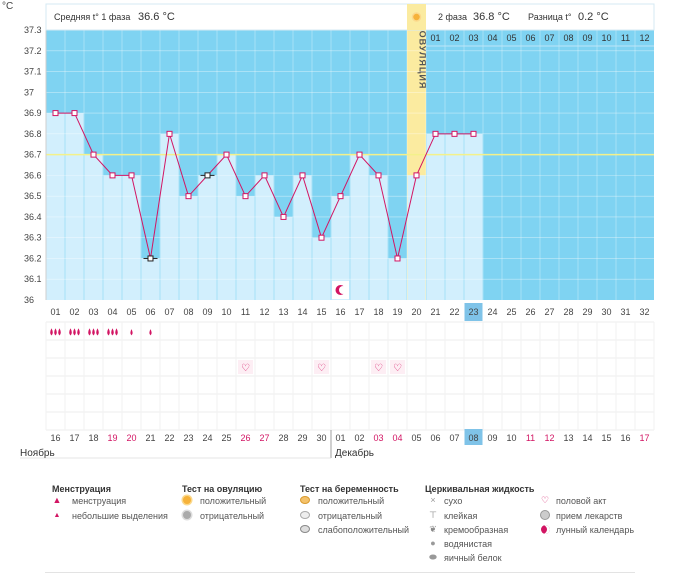  Describe the element at coordinates (359, 312) in the screenshot. I see `cycle-day-label: 17` at that location.